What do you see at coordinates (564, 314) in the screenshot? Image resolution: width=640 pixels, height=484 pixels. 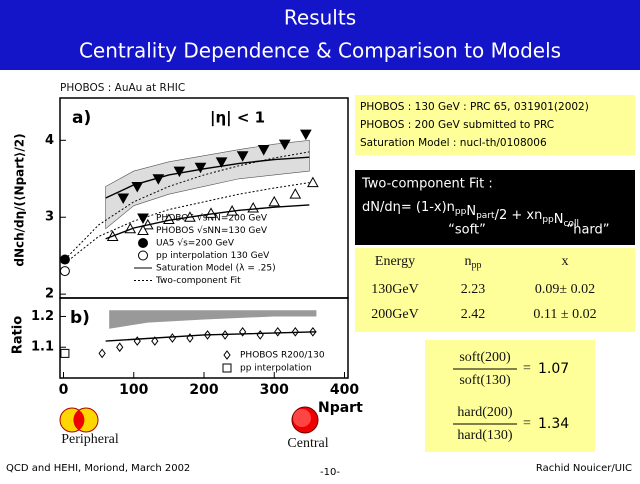 I see `table-cell: 0.11 ± 0.02` at bounding box center [564, 314].